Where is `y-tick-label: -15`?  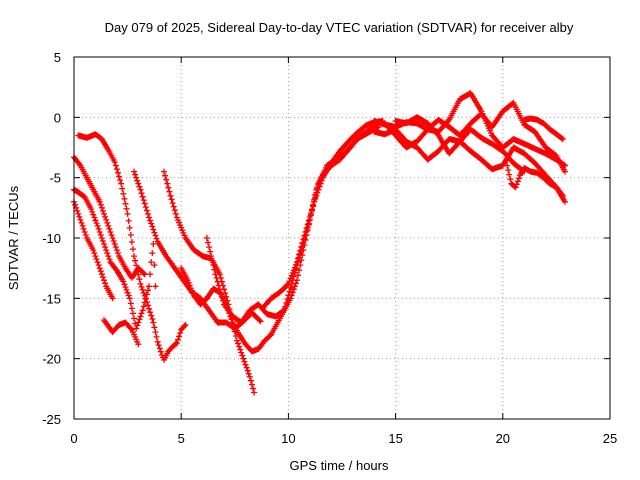
y-tick-label: -15 is located at coordinates (51, 298).